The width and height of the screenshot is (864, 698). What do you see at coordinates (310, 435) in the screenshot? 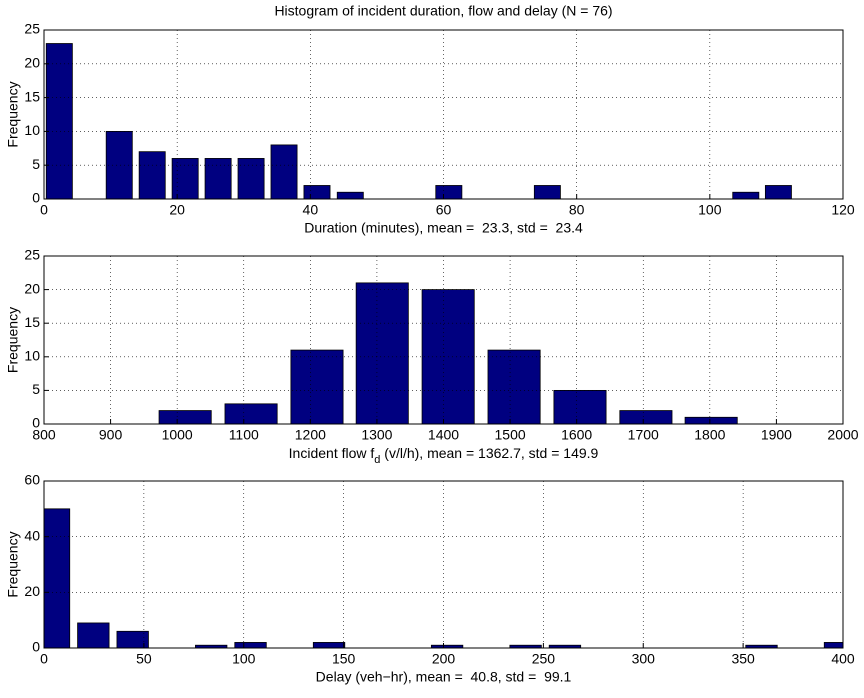
I see `x-tick-label: 1200` at bounding box center [310, 435].